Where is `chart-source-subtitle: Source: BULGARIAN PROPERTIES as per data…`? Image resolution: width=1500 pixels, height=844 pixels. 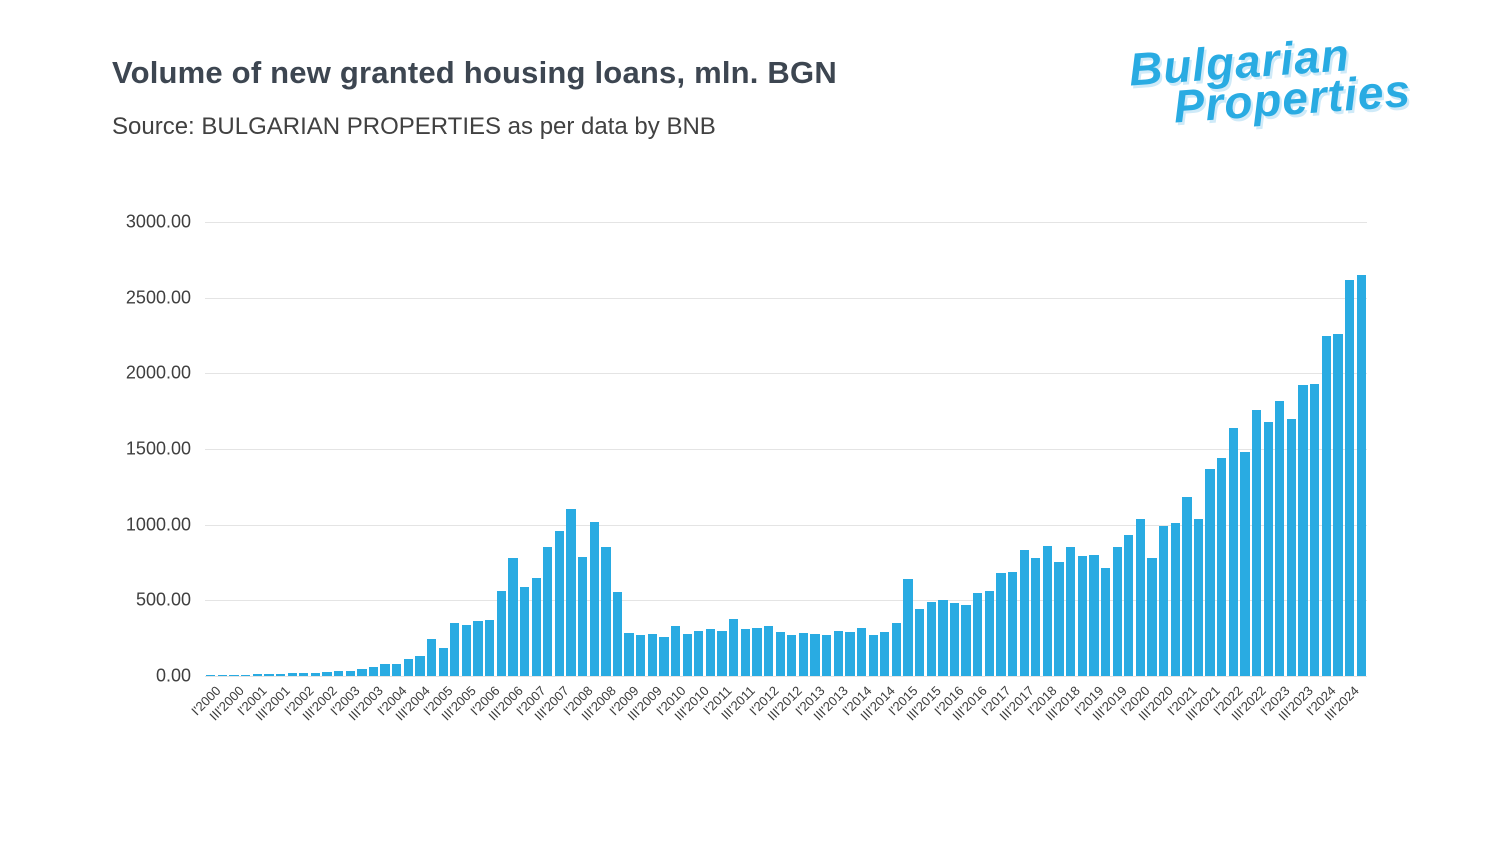
chart-source-subtitle: Source: BULGARIAN PROPERTIES as per data… is located at coordinates (414, 126).